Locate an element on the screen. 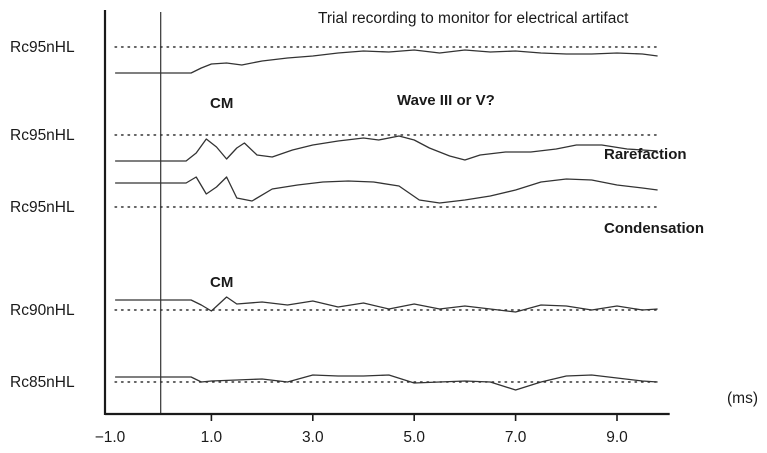 The width and height of the screenshot is (767, 453). annotation-2: Wave III or V? is located at coordinates (446, 100).